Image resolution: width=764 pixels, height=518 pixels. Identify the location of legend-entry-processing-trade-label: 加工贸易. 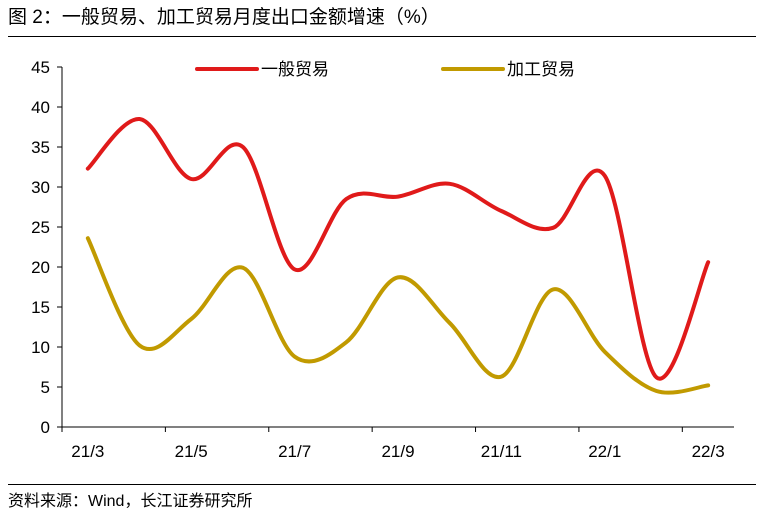
(541, 69).